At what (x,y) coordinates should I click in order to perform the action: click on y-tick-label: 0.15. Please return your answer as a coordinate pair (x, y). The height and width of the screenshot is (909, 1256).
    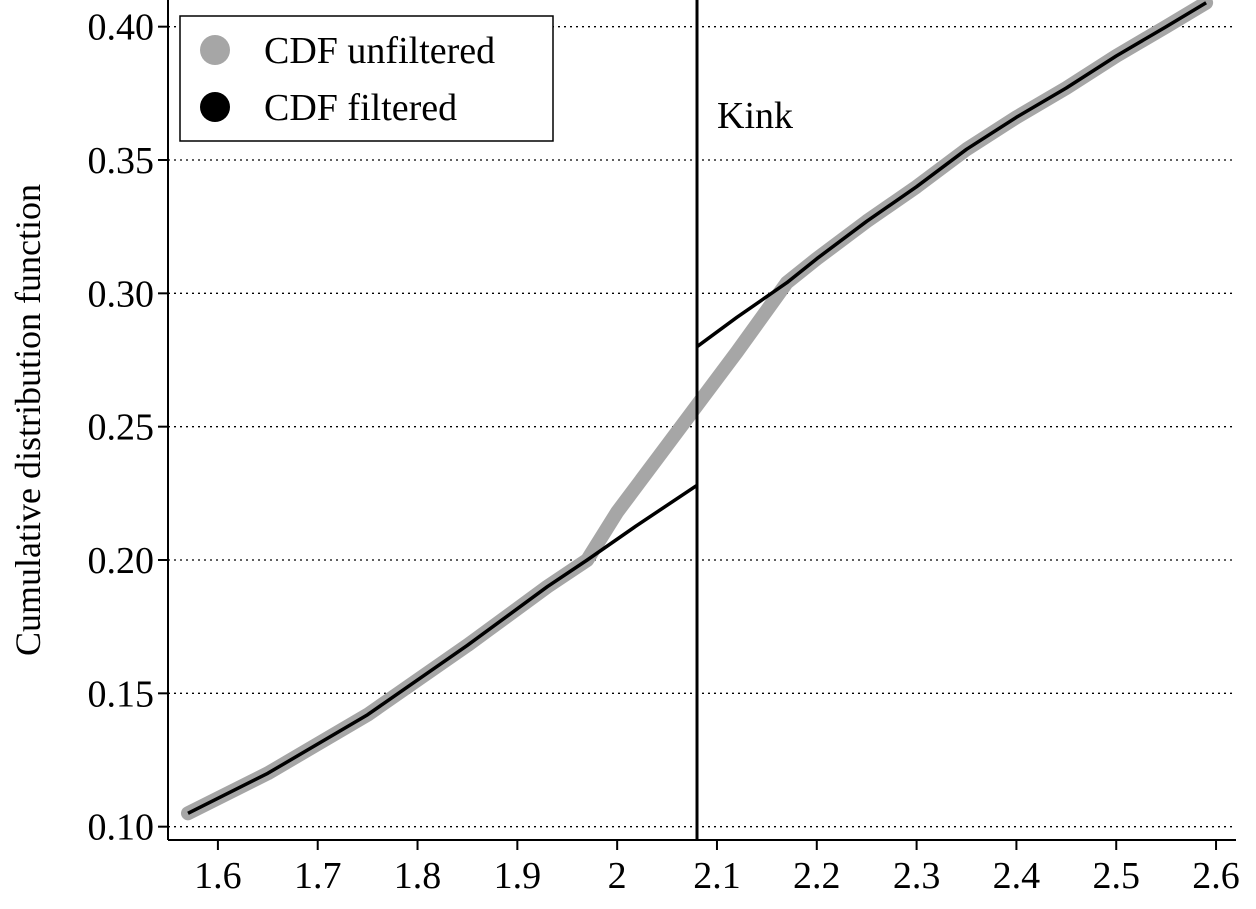
    Looking at the image, I should click on (121, 694).